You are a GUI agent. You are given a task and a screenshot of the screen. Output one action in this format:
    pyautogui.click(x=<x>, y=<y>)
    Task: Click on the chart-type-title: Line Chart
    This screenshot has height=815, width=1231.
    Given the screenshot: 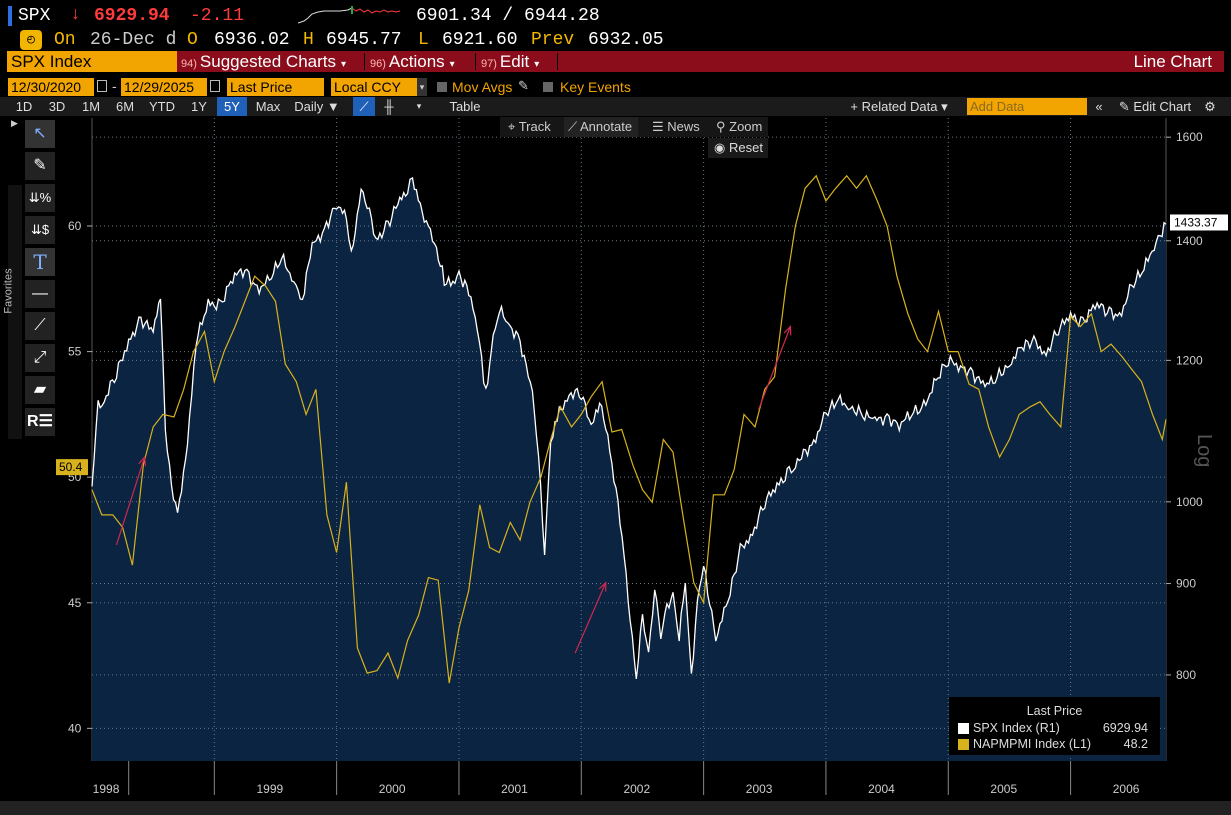 What is the action you would take?
    pyautogui.click(x=1172, y=61)
    